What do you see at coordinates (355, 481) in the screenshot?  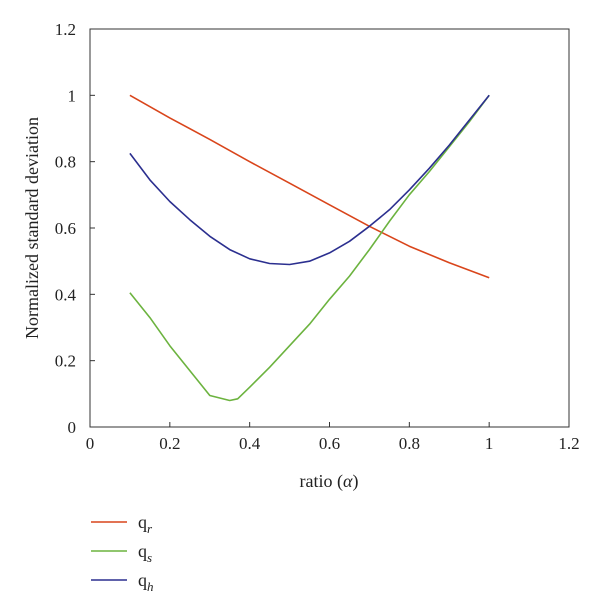 I see `x-axis-title-end: )` at bounding box center [355, 481].